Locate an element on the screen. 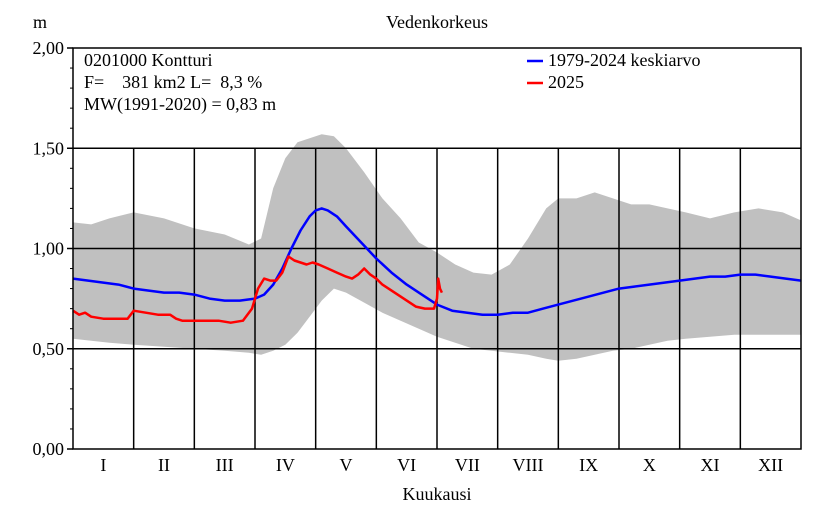 The width and height of the screenshot is (840, 520). x-tick-label-2: III is located at coordinates (225, 465).